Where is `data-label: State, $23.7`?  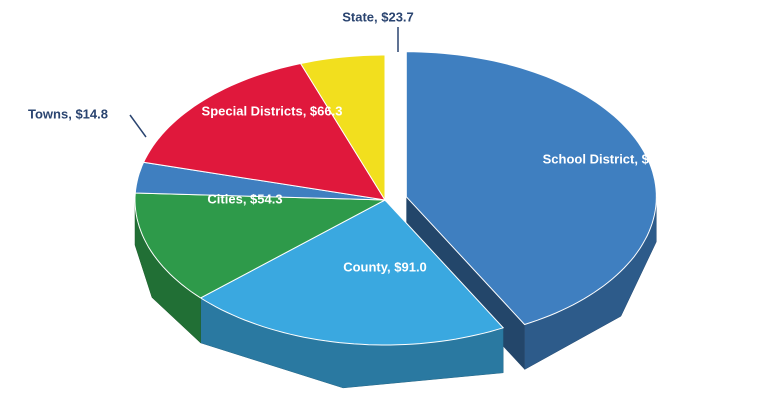
data-label: State, $23.7 is located at coordinates (378, 16).